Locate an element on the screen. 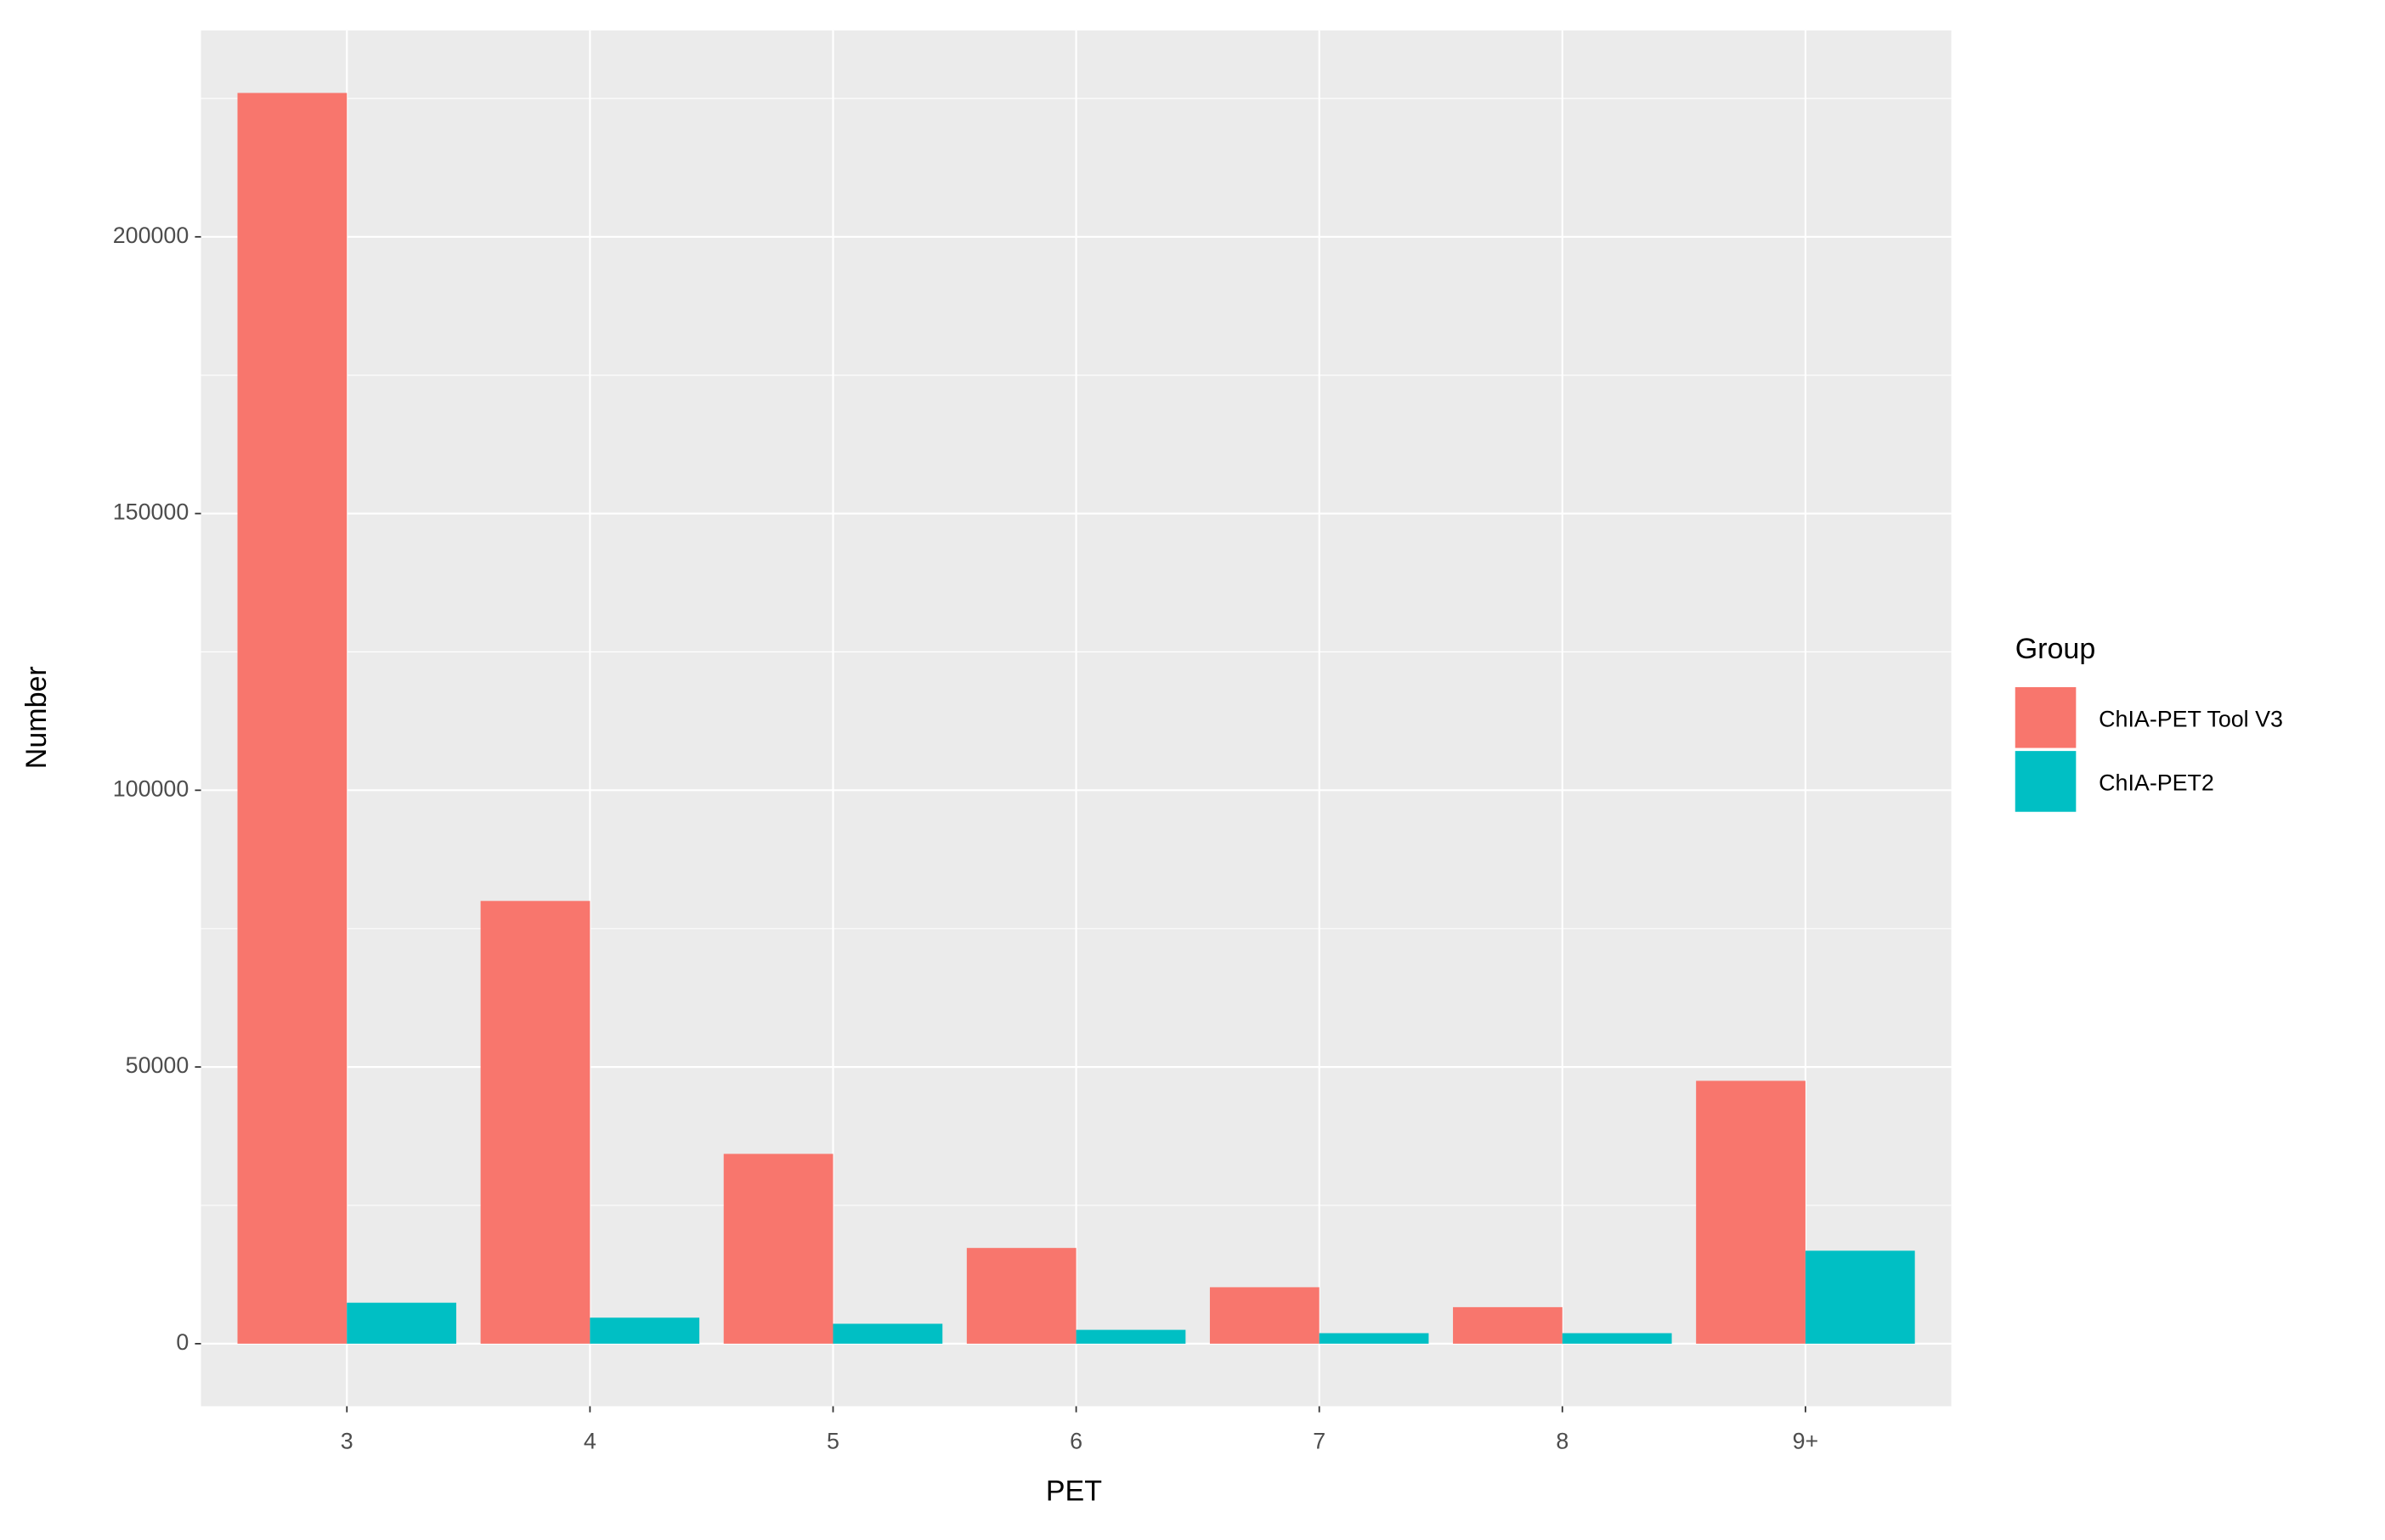 Image resolution: width=2385 pixels, height=1540 pixels. x-tick-label: 3 is located at coordinates (347, 1441).